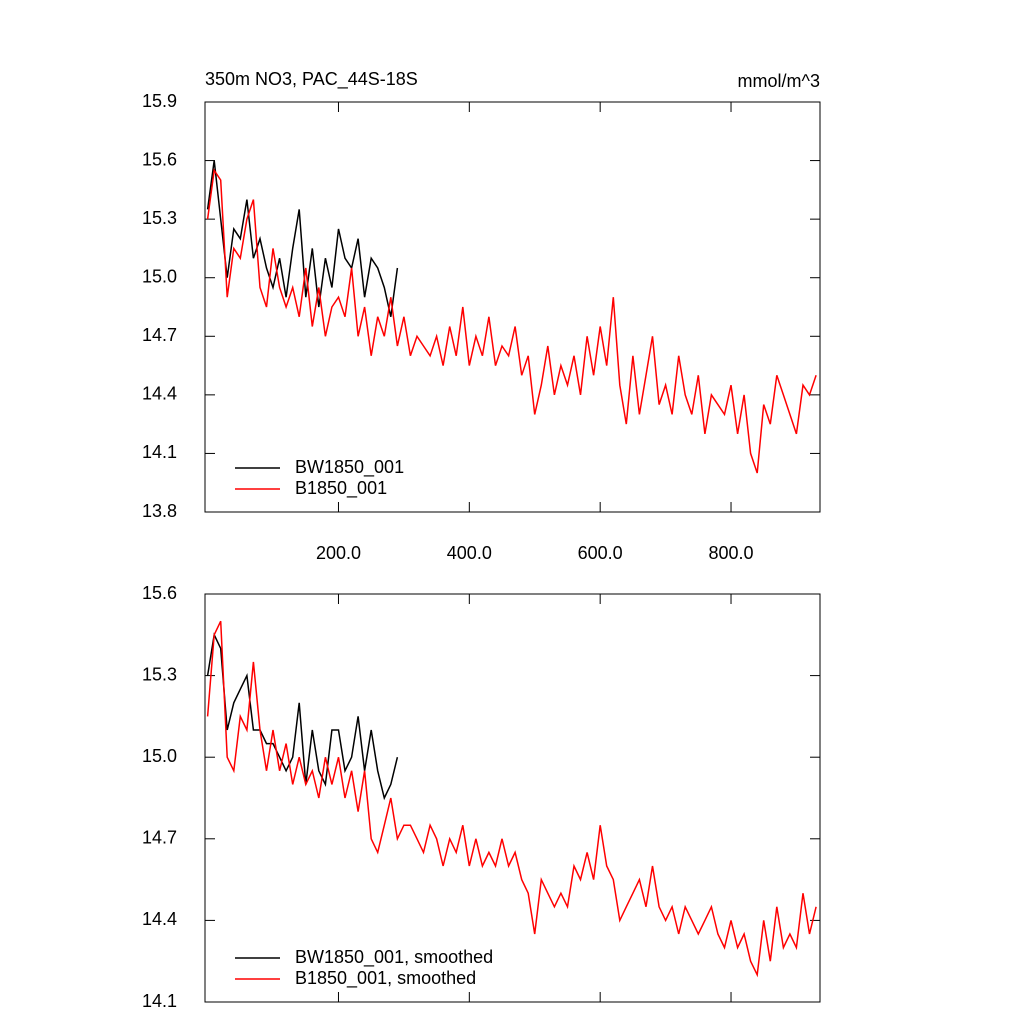 The height and width of the screenshot is (1029, 1024). I want to click on legend-label: B1850_001, so click(341, 488).